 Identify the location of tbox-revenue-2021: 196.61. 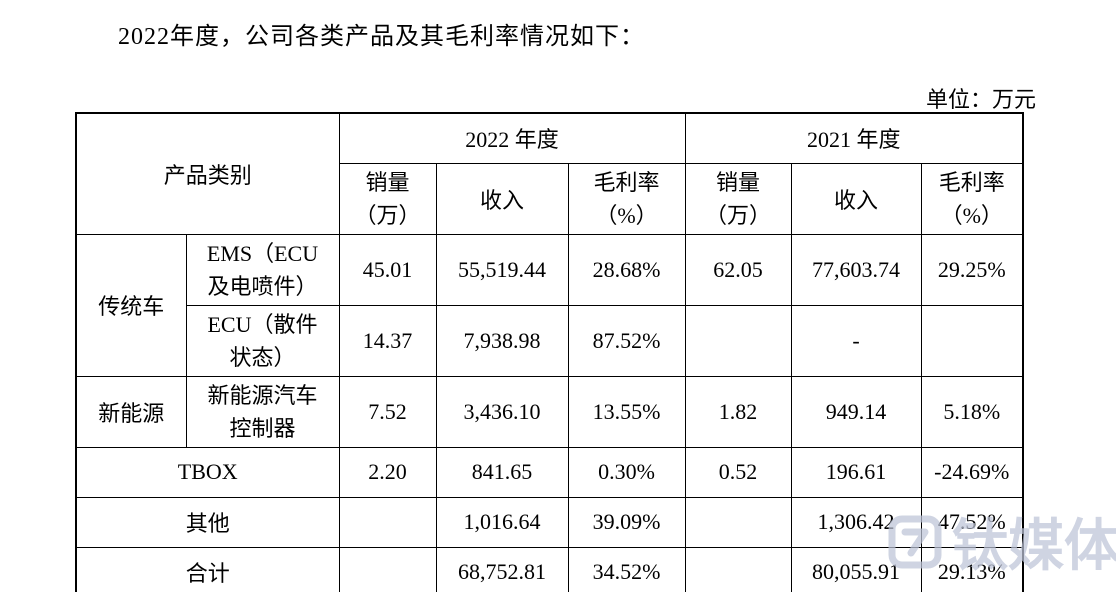
(856, 472).